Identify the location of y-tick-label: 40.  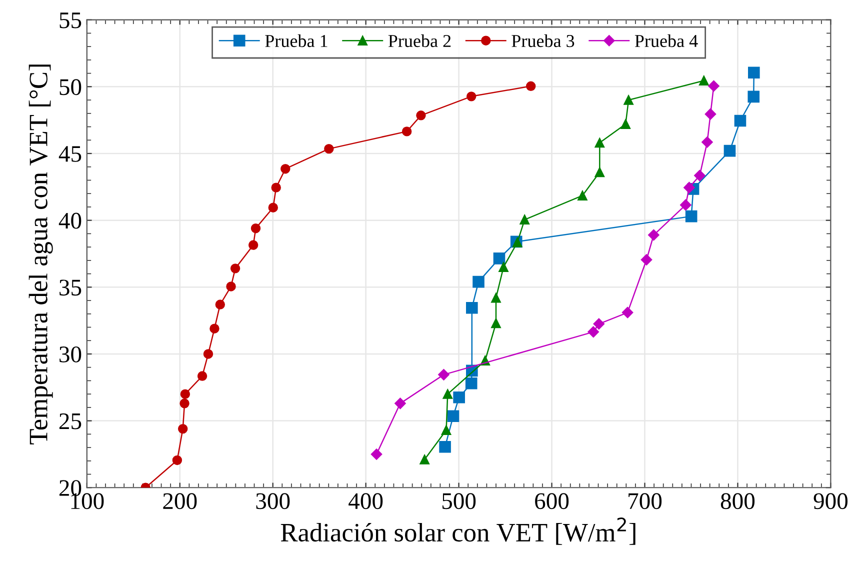
(70, 220).